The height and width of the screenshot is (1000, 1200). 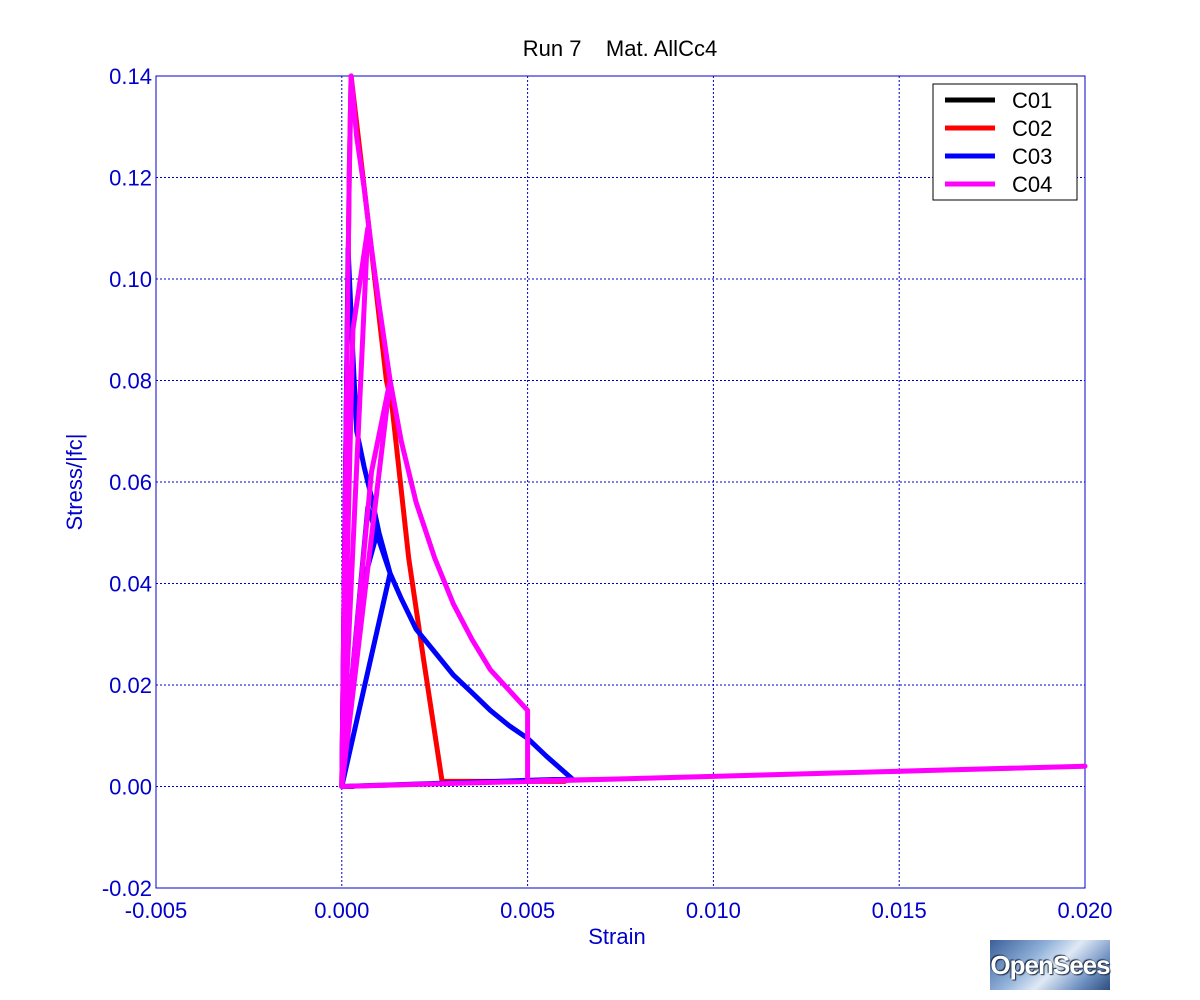 What do you see at coordinates (130, 178) in the screenshot?
I see `y-tick-label: 0.12` at bounding box center [130, 178].